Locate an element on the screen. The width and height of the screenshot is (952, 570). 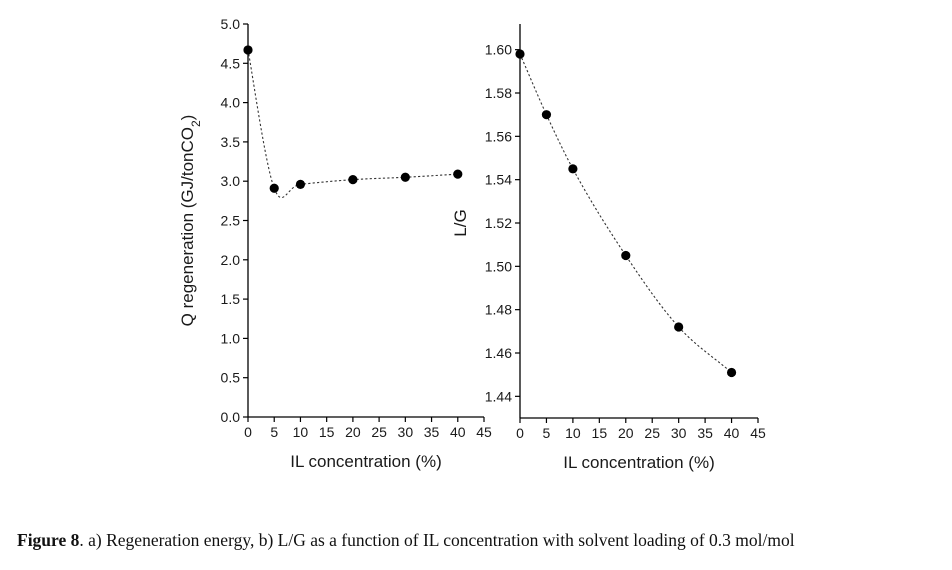
y-tick-label: 4.5 is located at coordinates (231, 63).